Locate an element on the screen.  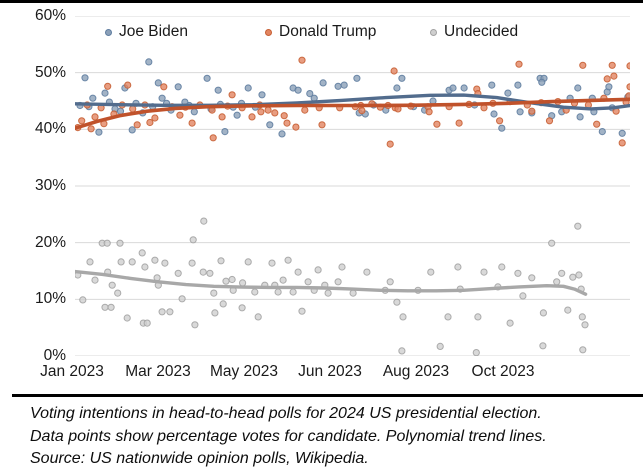
x-tick-label-jun-2023: Jun 2023 is located at coordinates (330, 371).